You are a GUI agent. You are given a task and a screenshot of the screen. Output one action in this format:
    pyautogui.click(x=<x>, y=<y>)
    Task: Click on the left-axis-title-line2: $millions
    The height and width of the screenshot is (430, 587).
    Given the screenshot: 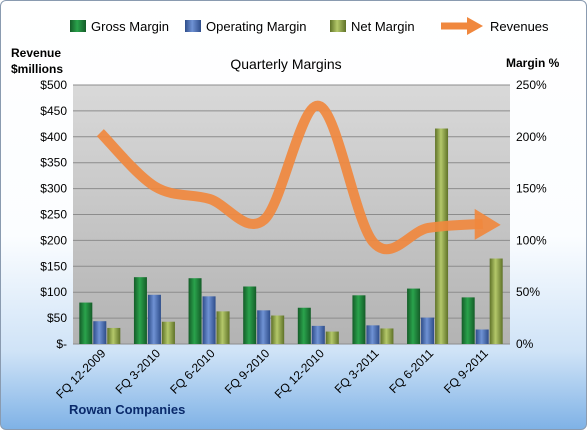 What is the action you would take?
    pyautogui.click(x=37, y=69)
    